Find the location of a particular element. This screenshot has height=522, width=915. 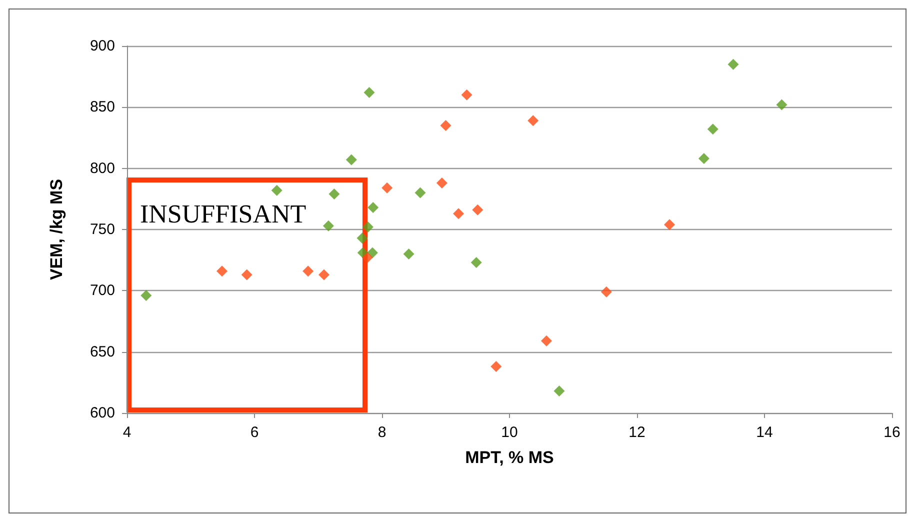

x-tick-label: 14 is located at coordinates (764, 432).